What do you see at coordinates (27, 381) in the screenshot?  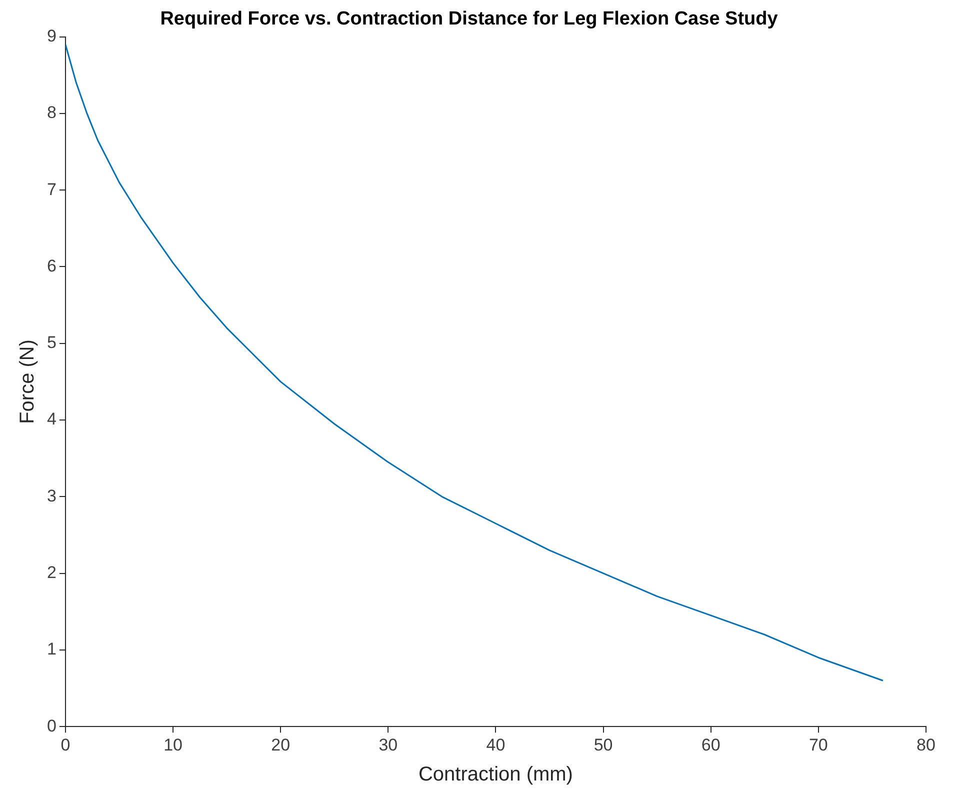 I see `y-axis-title: Force (N)` at bounding box center [27, 381].